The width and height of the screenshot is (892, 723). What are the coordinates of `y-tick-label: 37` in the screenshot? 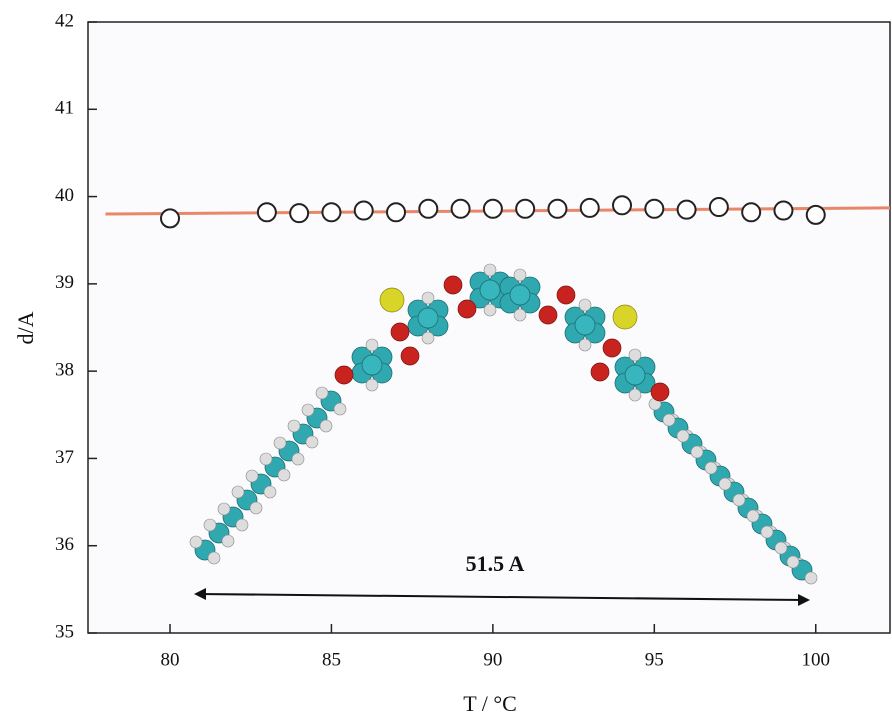 It's located at (64, 457).